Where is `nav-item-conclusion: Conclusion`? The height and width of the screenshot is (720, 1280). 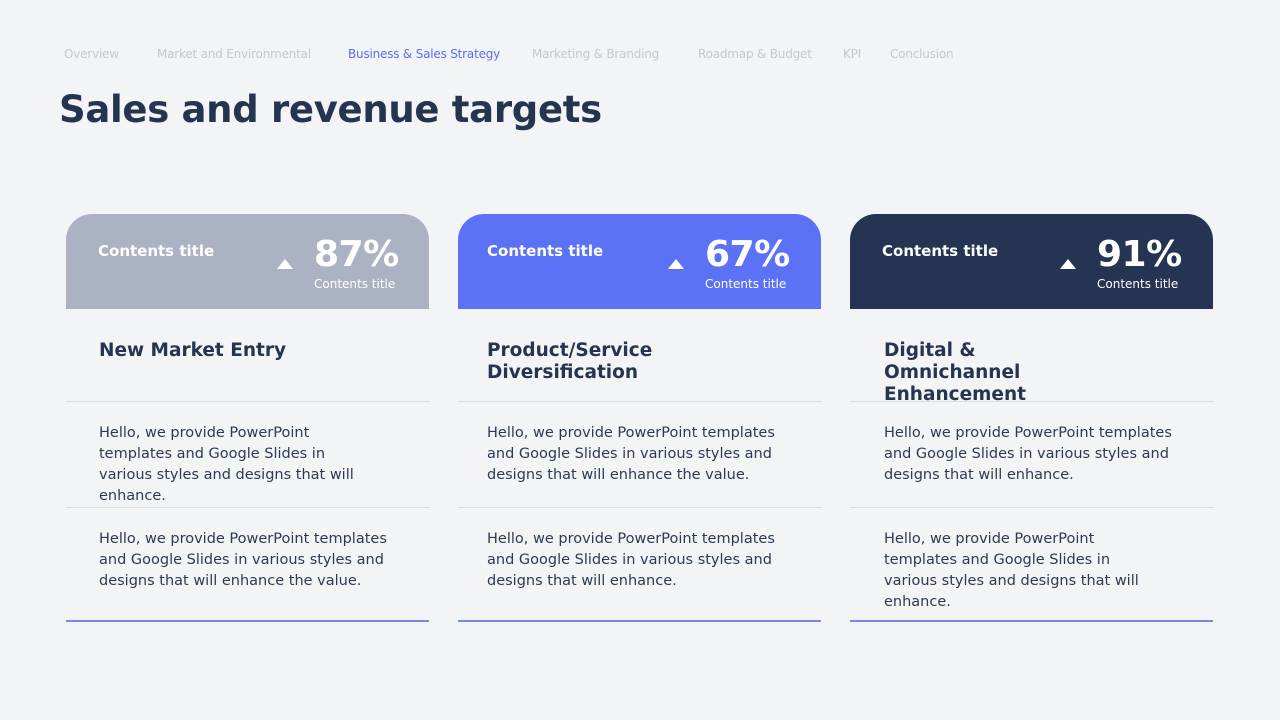 nav-item-conclusion: Conclusion is located at coordinates (922, 54).